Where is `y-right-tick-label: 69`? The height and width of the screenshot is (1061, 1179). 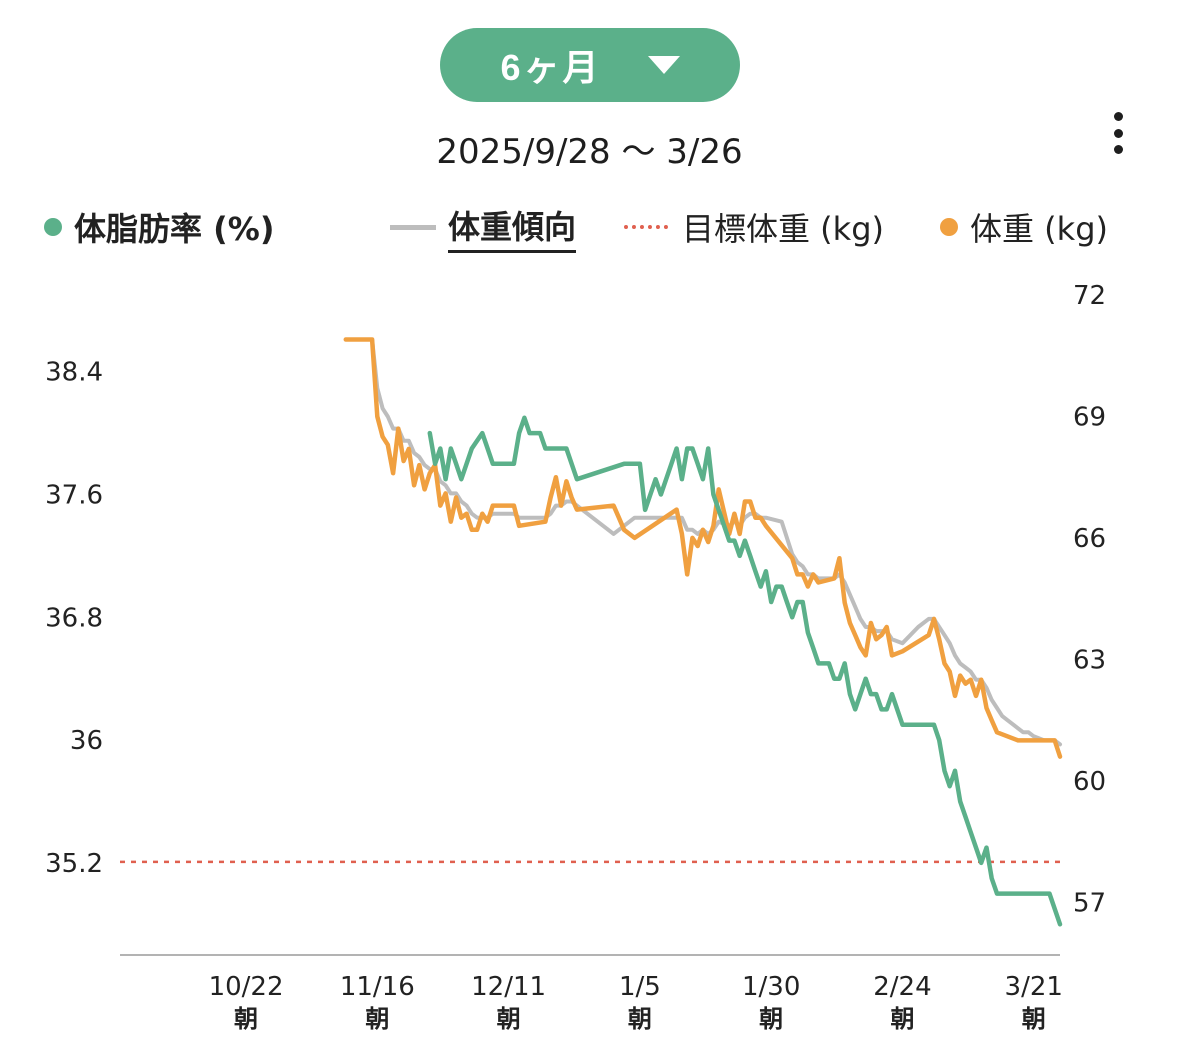
y-right-tick-label: 69 is located at coordinates (1089, 417).